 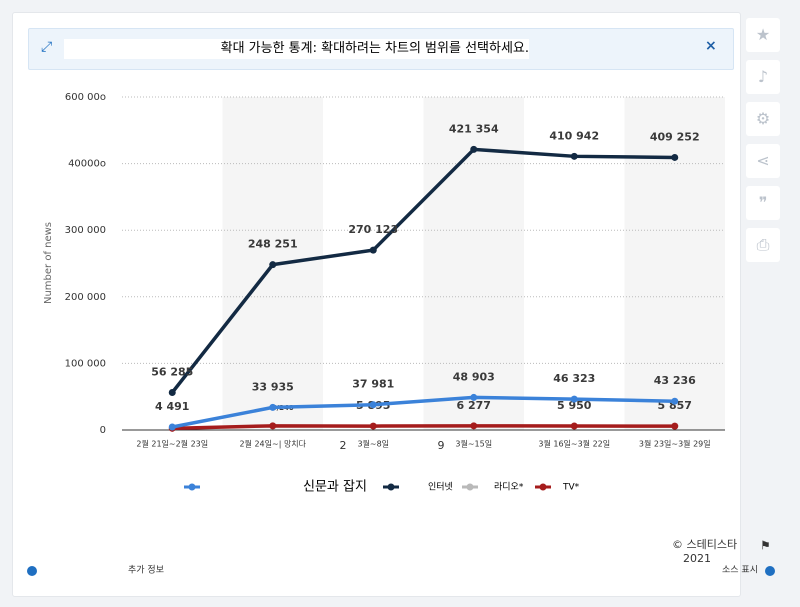 What do you see at coordinates (763, 203) in the screenshot?
I see `cite-button: ❞` at bounding box center [763, 203].